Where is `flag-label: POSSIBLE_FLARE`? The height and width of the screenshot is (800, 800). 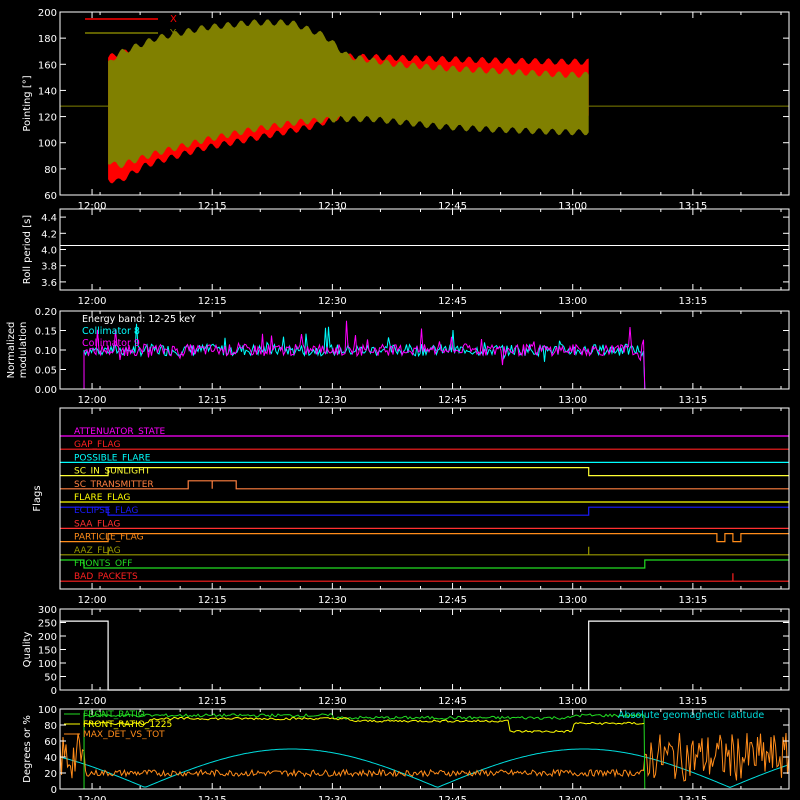
flag-label: POSSIBLE_FLARE is located at coordinates (112, 458).